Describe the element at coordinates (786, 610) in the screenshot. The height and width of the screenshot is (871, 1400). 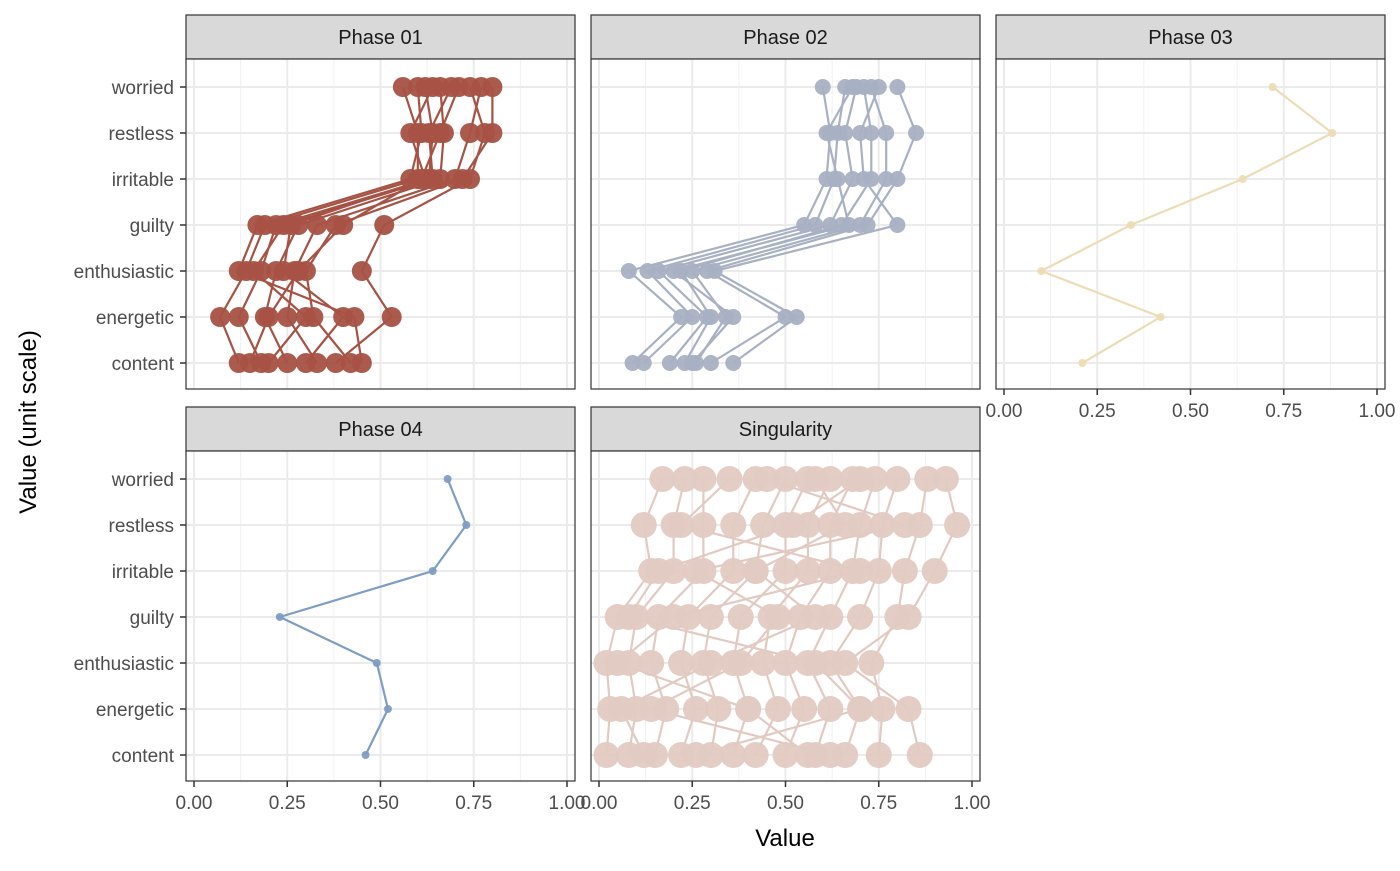
I see `facet-panel: Singularity 0.00 0.25 0.50 0.75 1.00` at that location.